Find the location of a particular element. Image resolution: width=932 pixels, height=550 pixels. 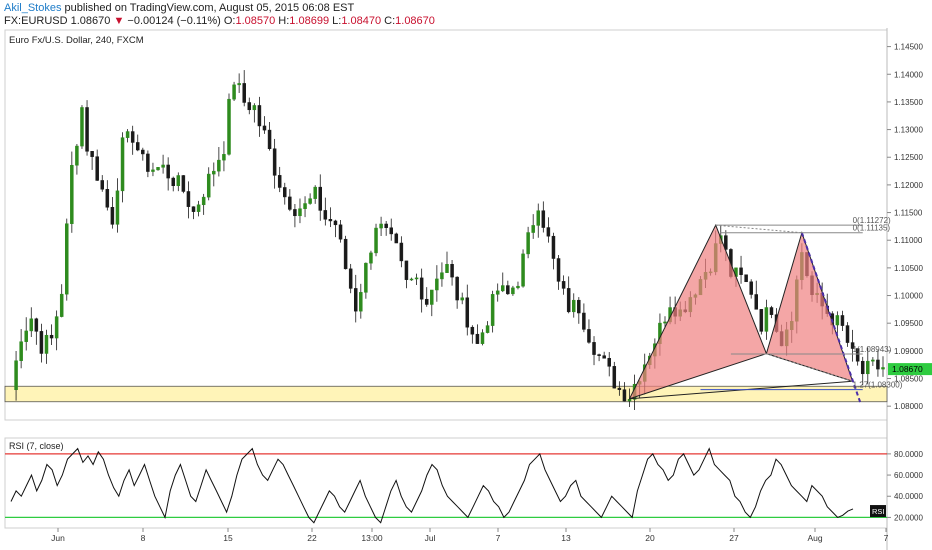

fib-level-label: 0(1.11272) is located at coordinates (872, 220).